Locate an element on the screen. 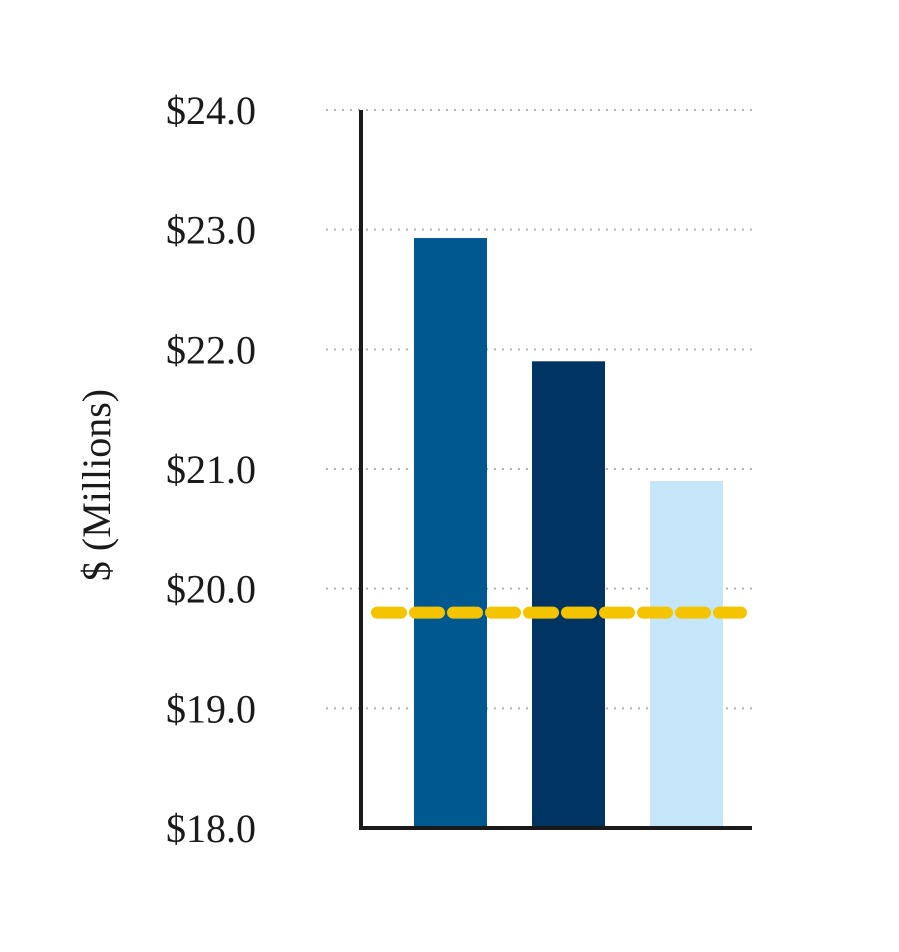 The width and height of the screenshot is (899, 952). y-tick-label: $22.0 is located at coordinates (211, 349).